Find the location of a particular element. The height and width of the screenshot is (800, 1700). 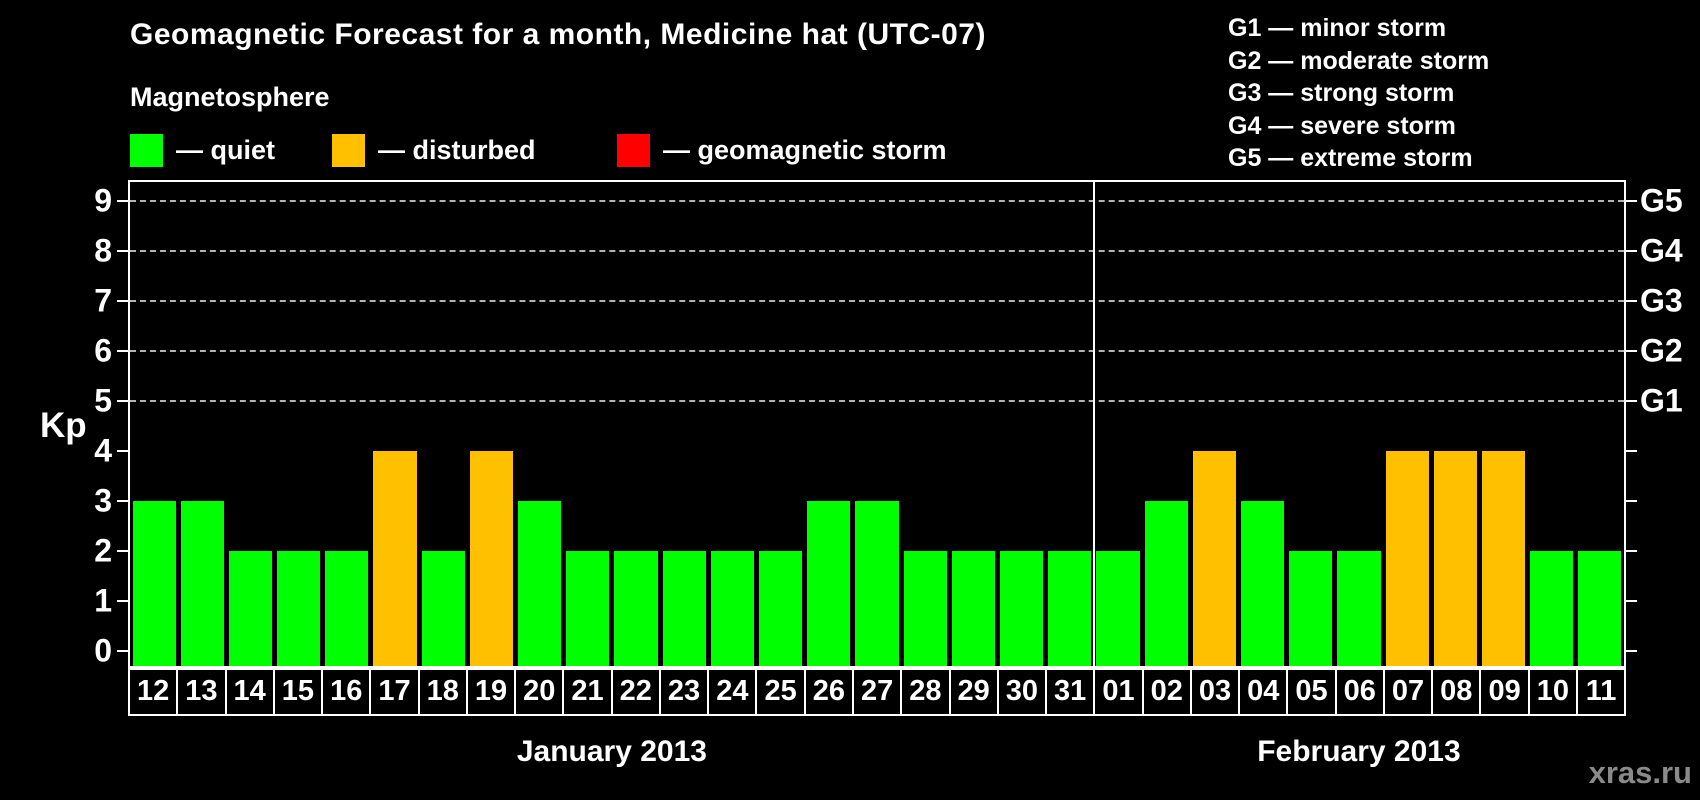

right-axis-label-g4: G4 is located at coordinates (1661, 250).